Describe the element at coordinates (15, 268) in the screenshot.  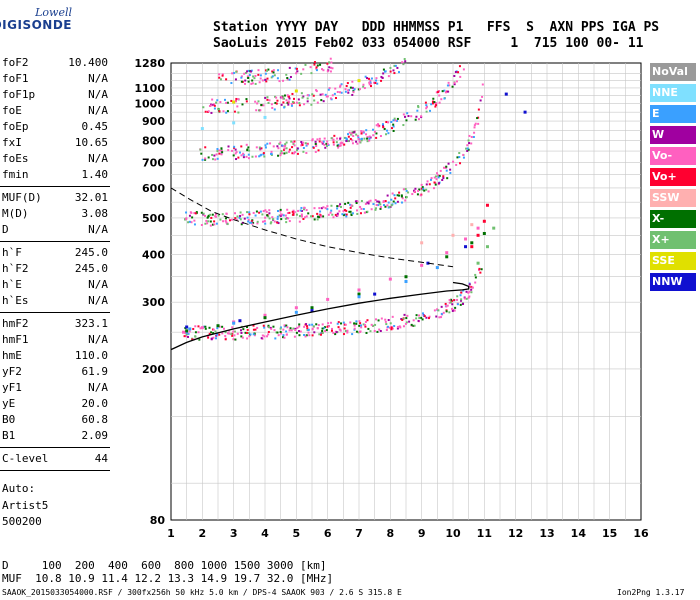
I see `param-name: h`F2` at that location.